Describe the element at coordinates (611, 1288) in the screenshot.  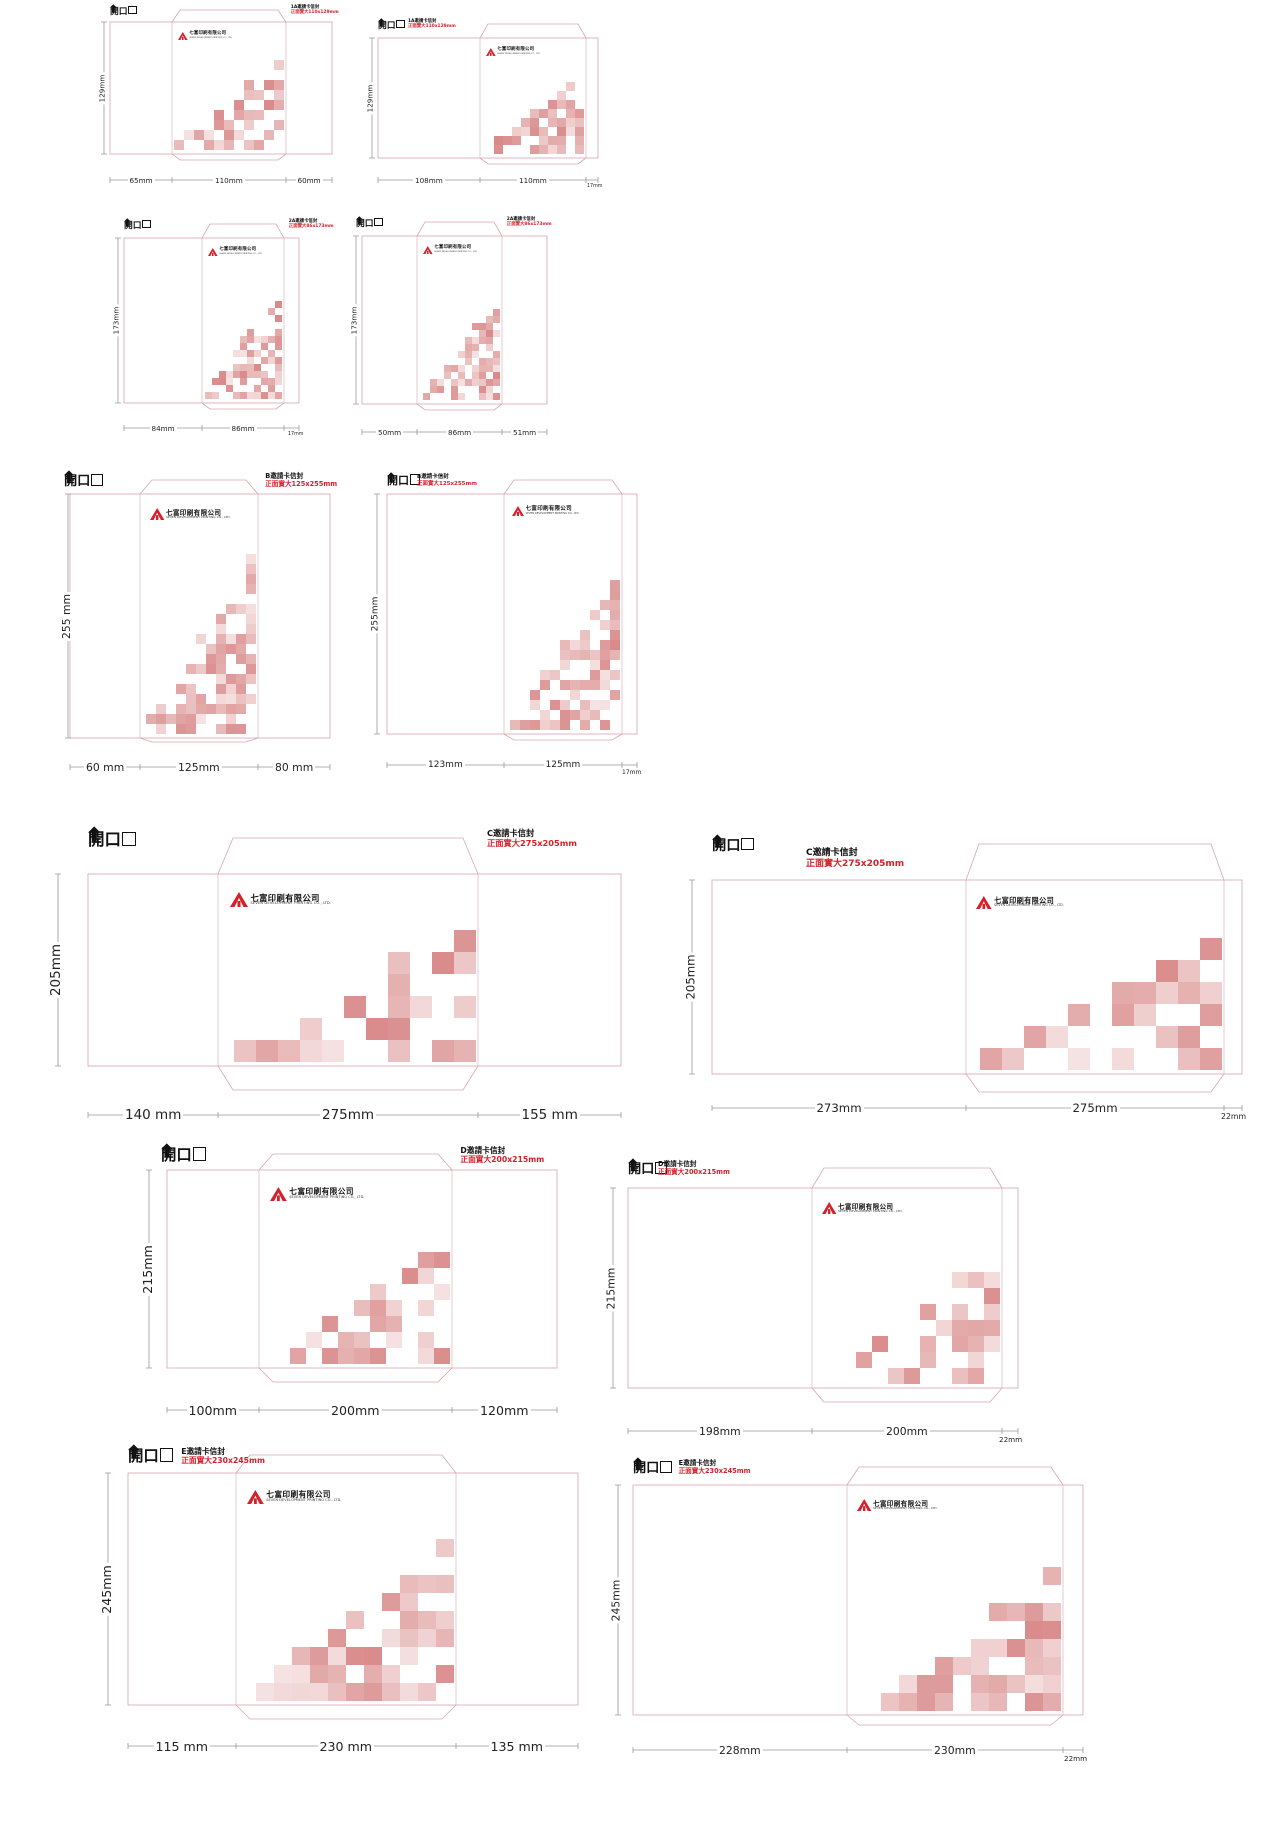
I see `height-dimension: 215mm` at that location.